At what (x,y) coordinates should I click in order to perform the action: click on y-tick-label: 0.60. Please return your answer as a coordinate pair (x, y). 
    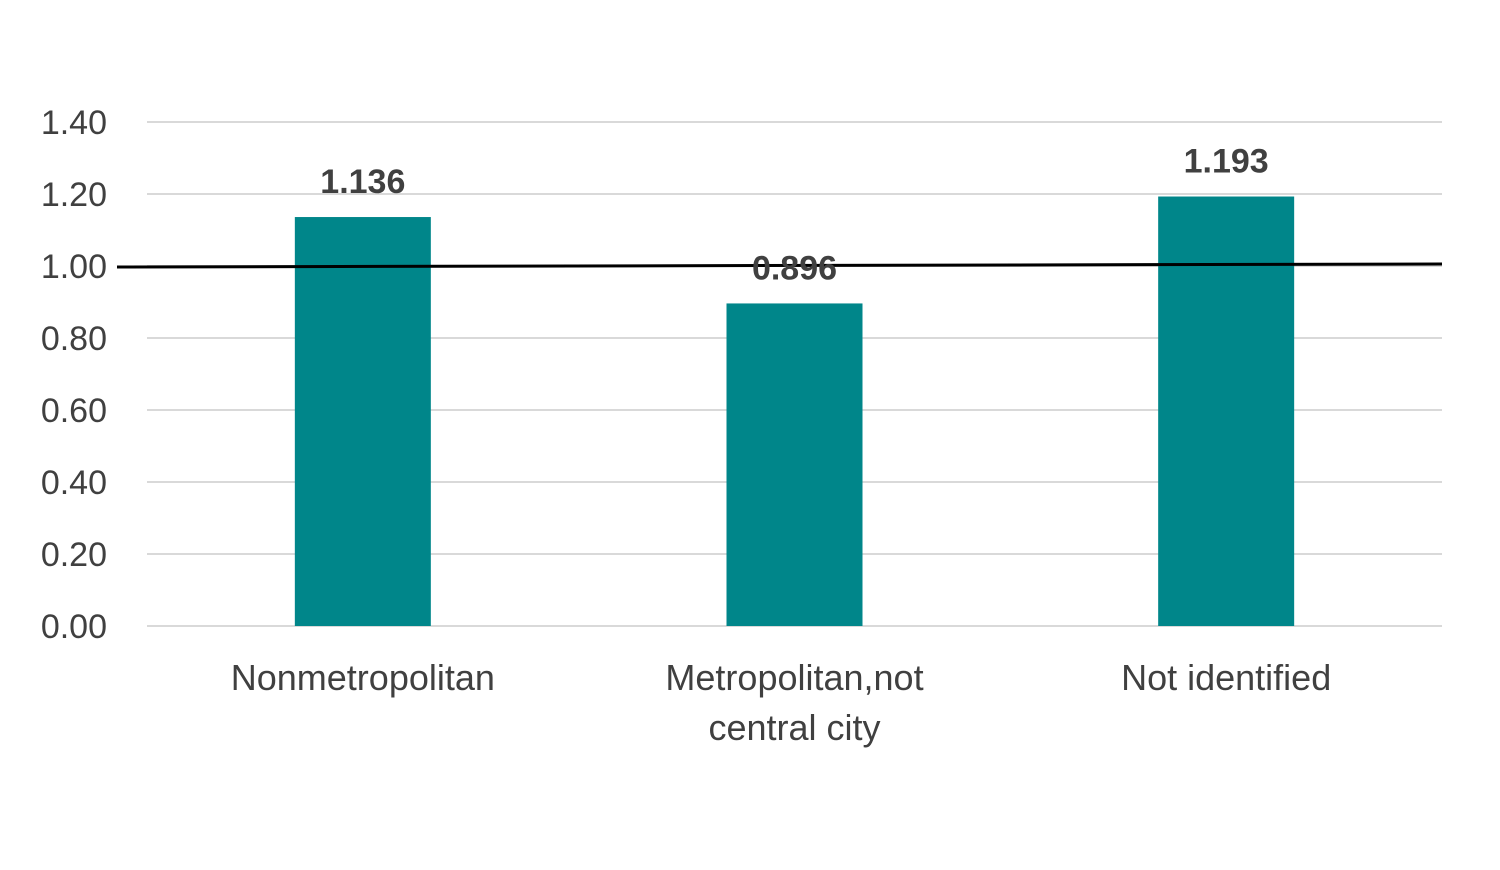
    Looking at the image, I should click on (74, 411).